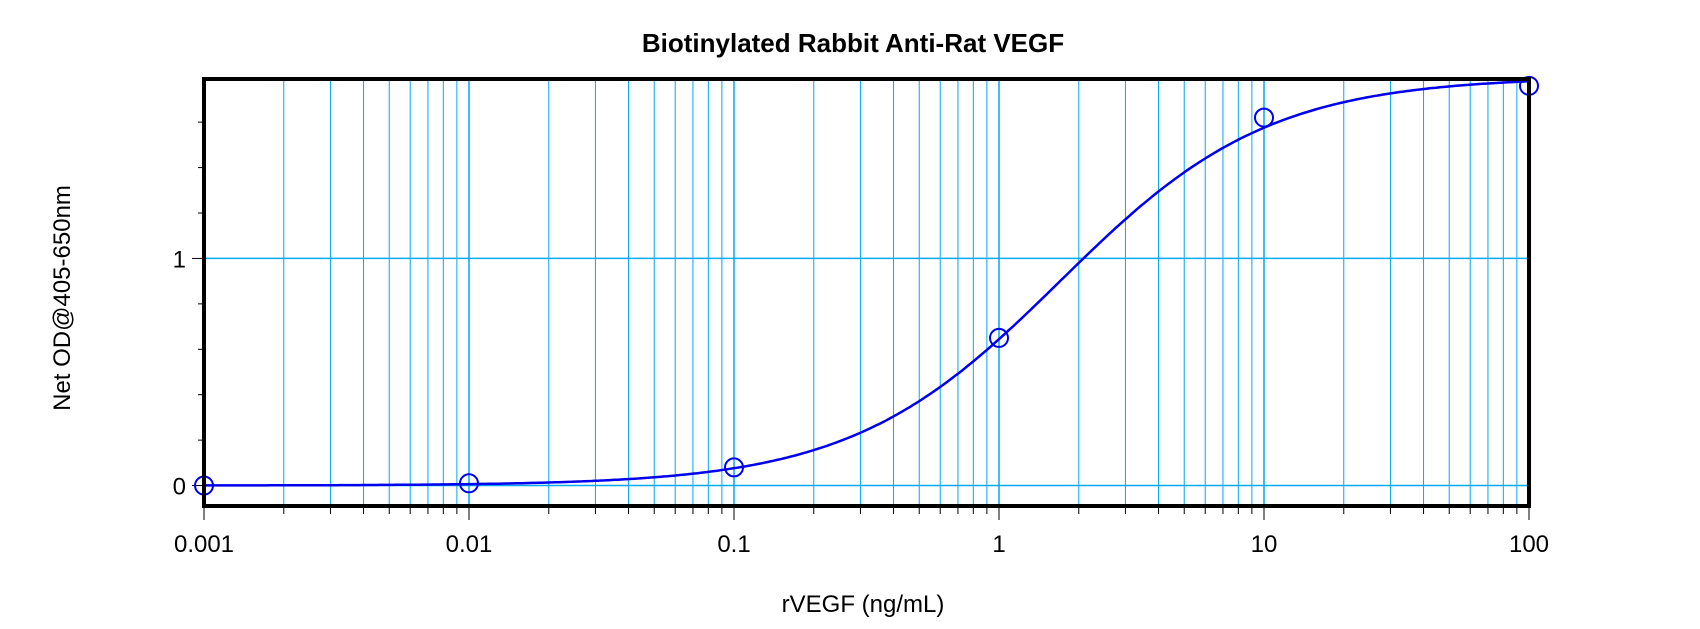  Describe the element at coordinates (998, 544) in the screenshot. I see `x-tick-label: 1` at that location.